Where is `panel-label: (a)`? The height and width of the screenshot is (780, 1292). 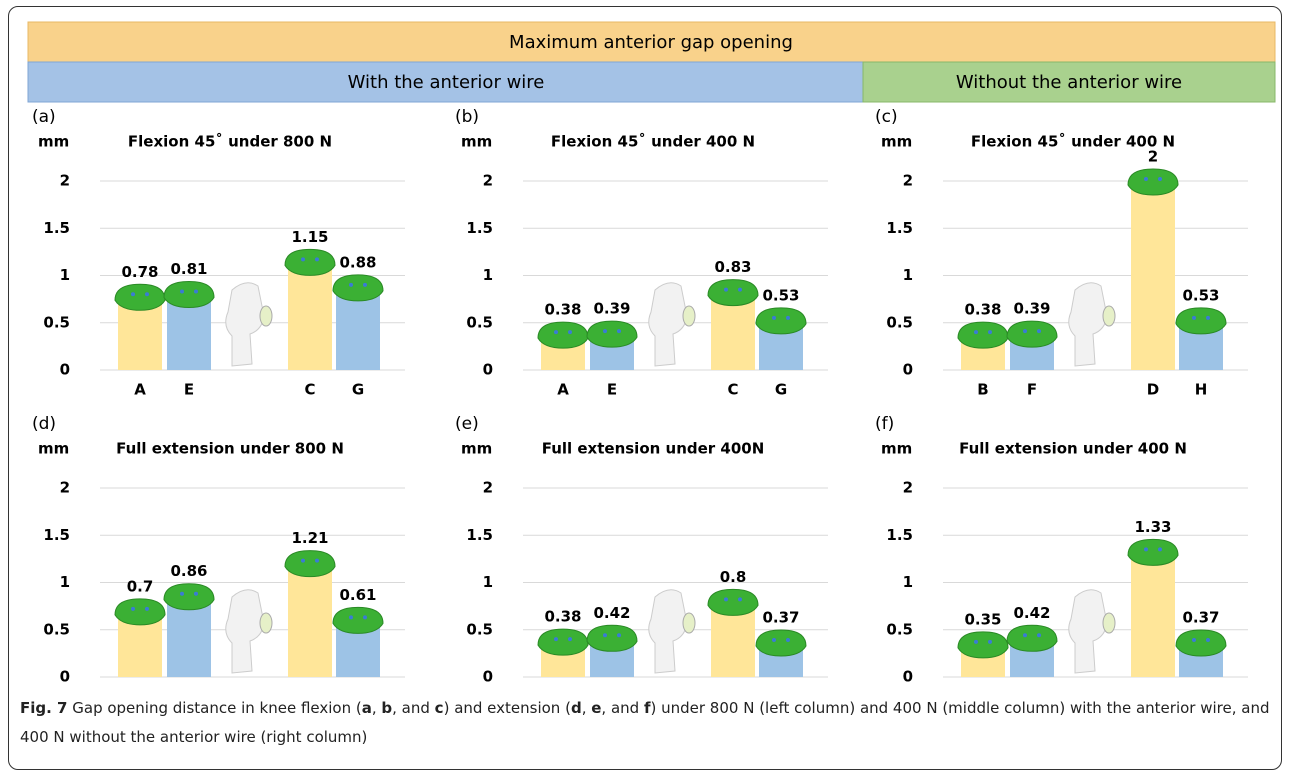 panel-label: (a) is located at coordinates (44, 117).